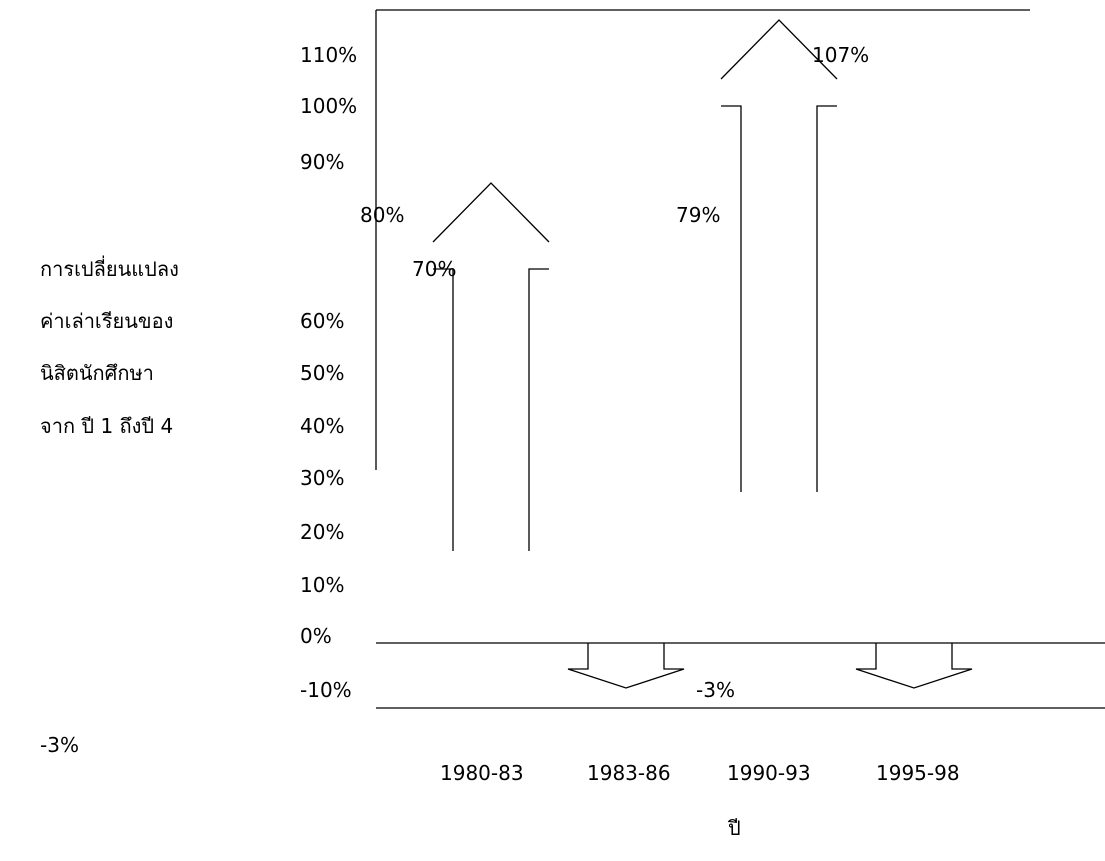 The image size is (1105, 861). Describe the element at coordinates (97, 373) in the screenshot. I see `y-axis-title-line: นิสิตนักศึกษา` at that location.